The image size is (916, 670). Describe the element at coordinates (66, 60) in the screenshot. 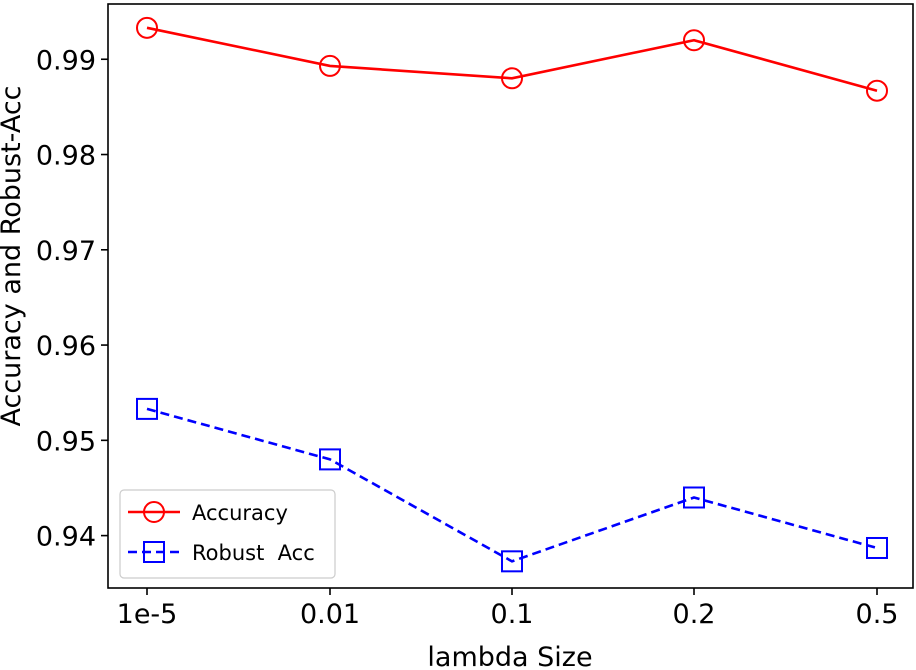

I see `y-tick-label: 0.99` at that location.